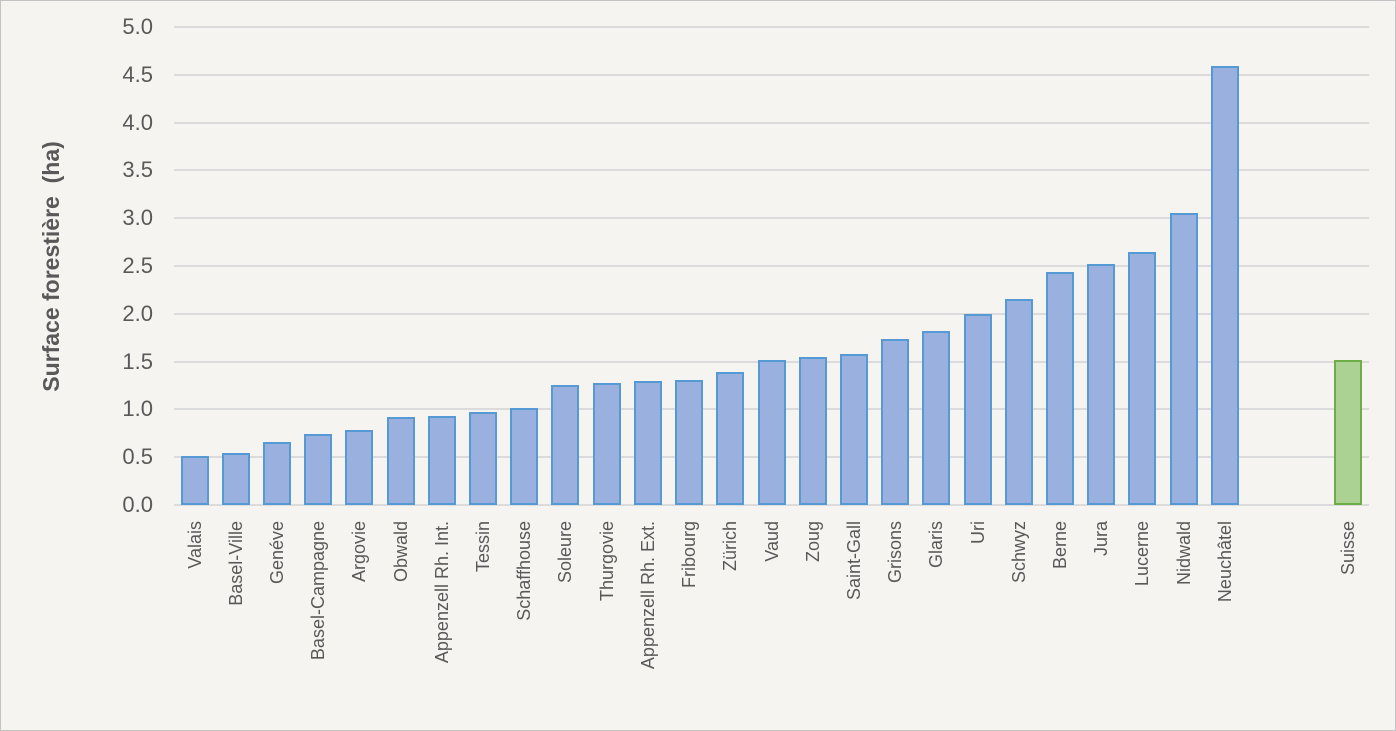 The height and width of the screenshot is (731, 1396). I want to click on y-tick-label-1.0: 1.0, so click(137, 409).